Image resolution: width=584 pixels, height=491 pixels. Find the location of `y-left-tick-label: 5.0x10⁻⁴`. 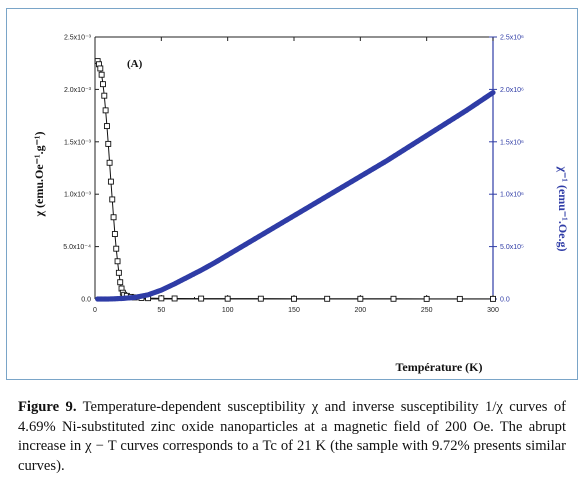

y-left-tick-label: 5.0x10⁻⁴ is located at coordinates (77, 247).